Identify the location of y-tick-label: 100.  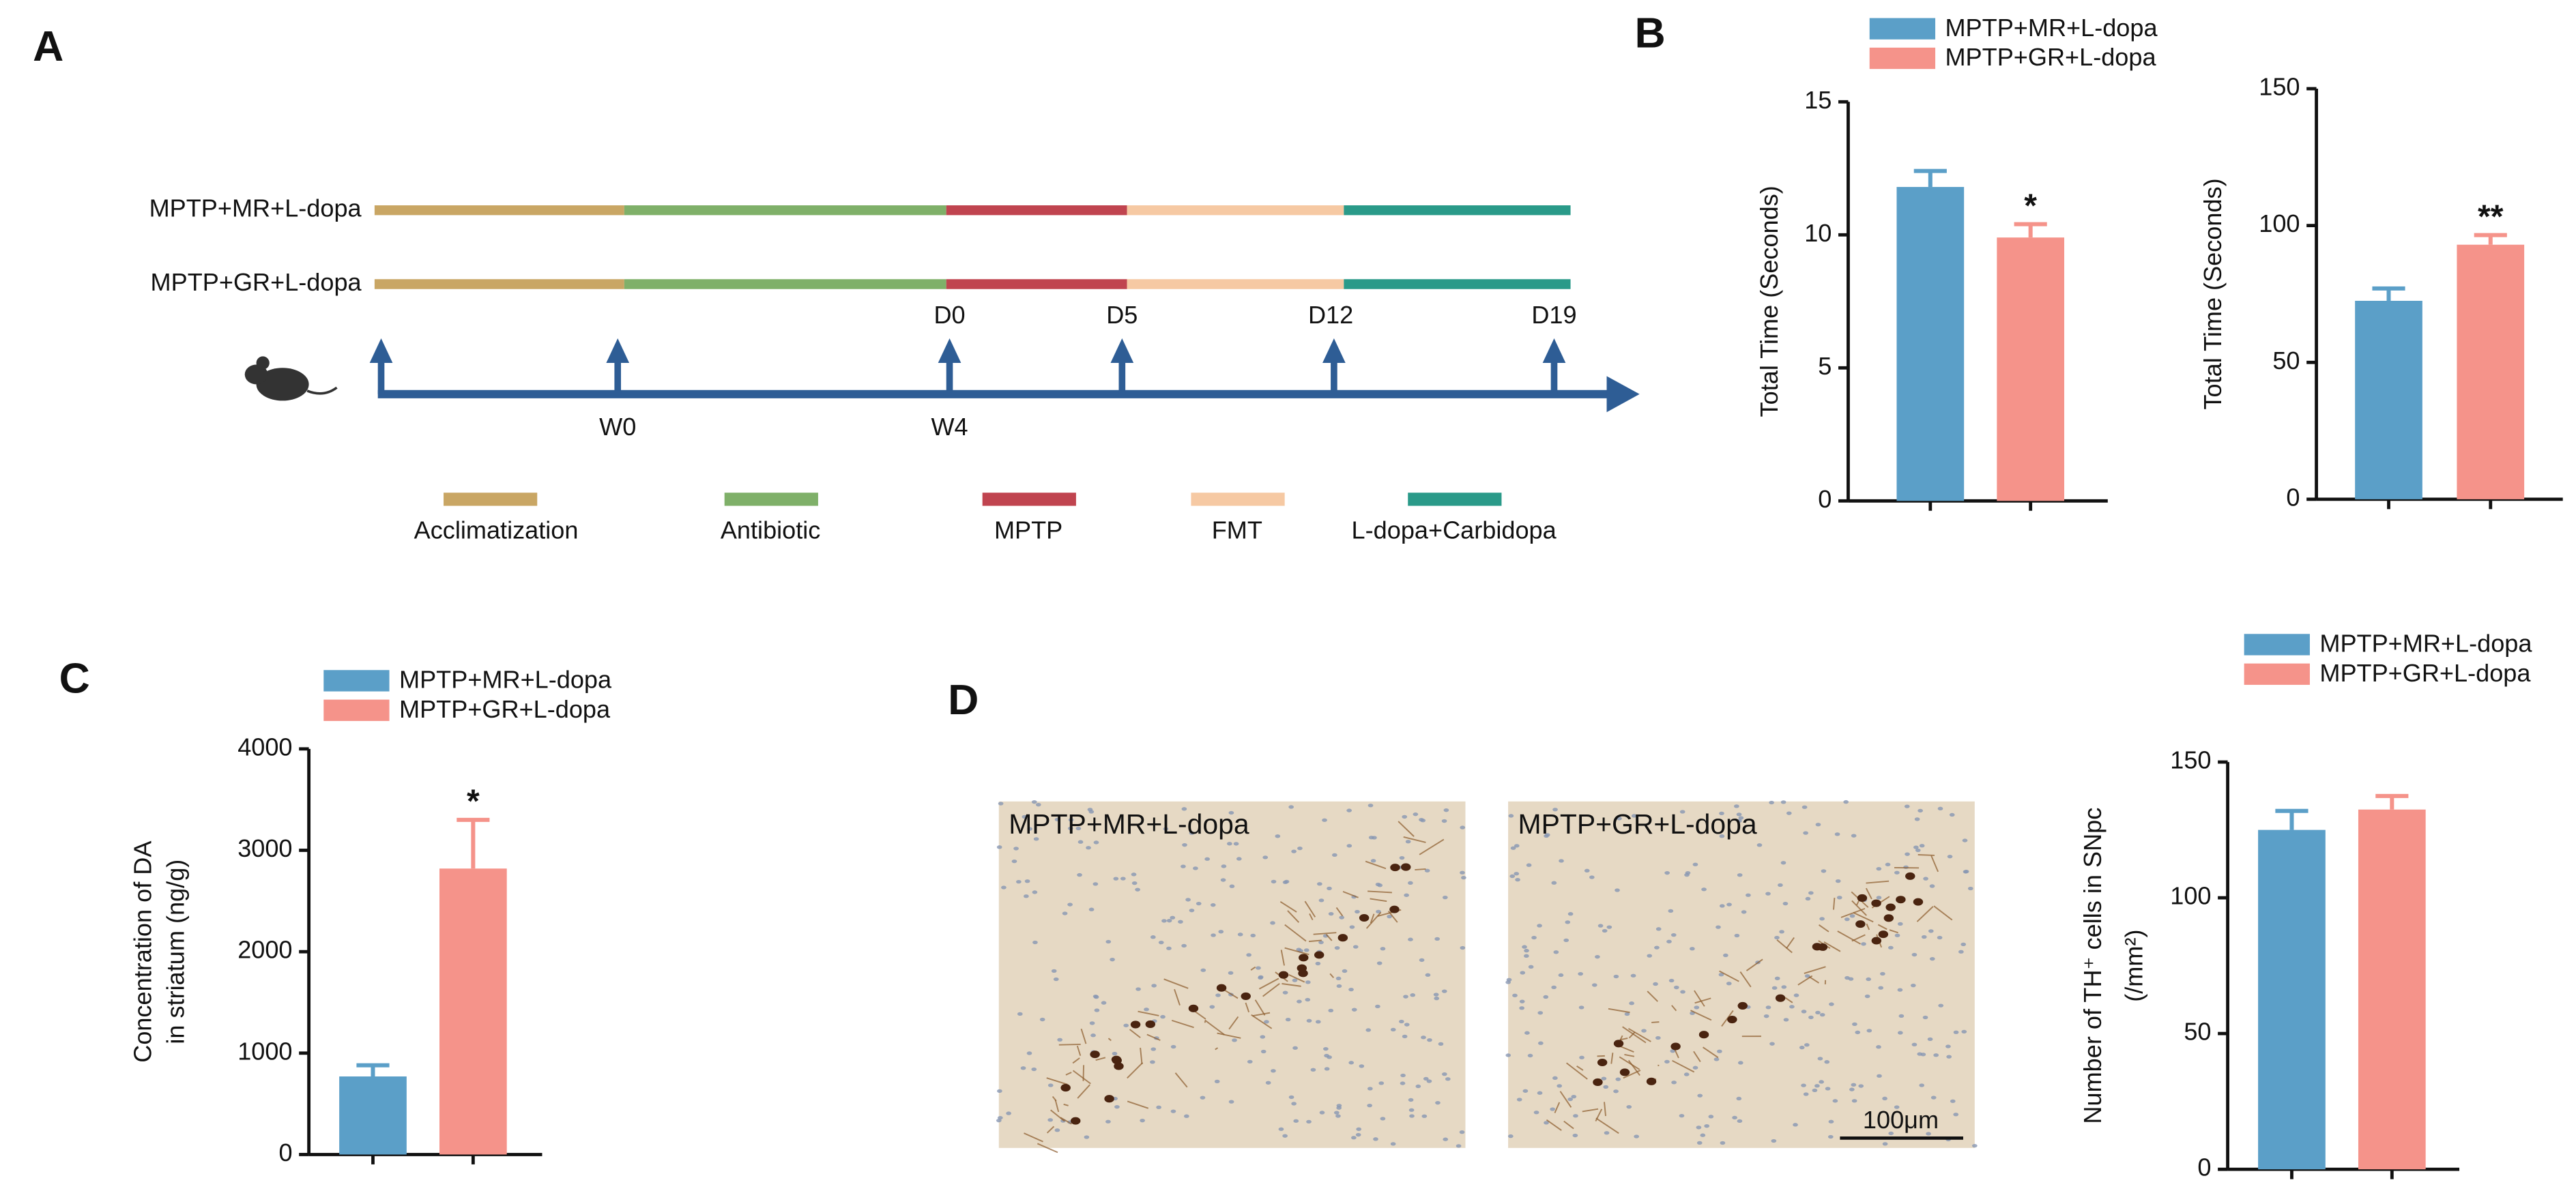
(2279, 223).